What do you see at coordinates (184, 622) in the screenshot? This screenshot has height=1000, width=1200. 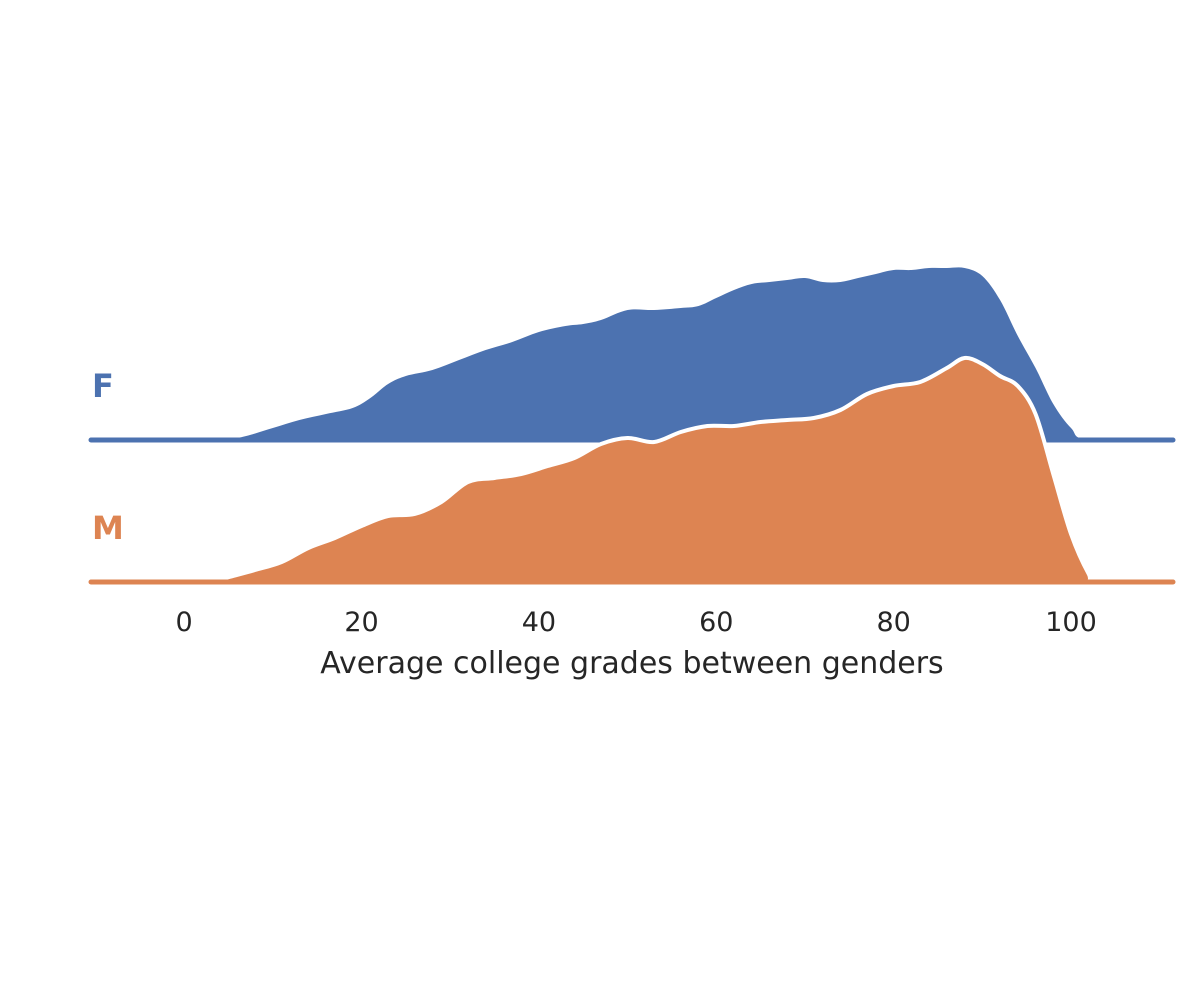 I see `x-tick-label: 0` at bounding box center [184, 622].